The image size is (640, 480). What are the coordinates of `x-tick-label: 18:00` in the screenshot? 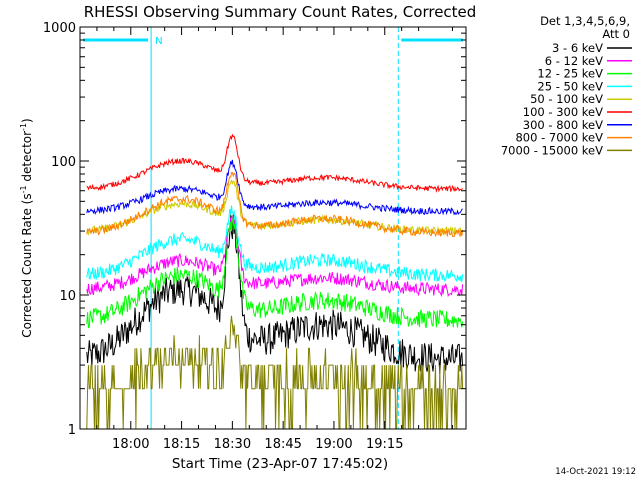 It's located at (130, 444).